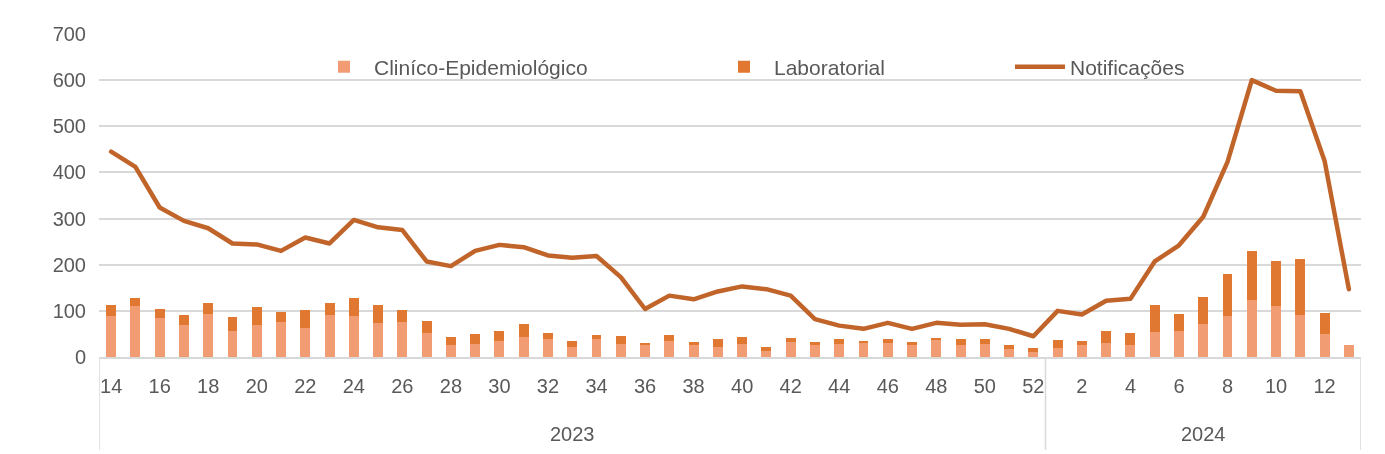 The image size is (1385, 454). What do you see at coordinates (305, 385) in the screenshot?
I see `x-tick-label: 22` at bounding box center [305, 385].